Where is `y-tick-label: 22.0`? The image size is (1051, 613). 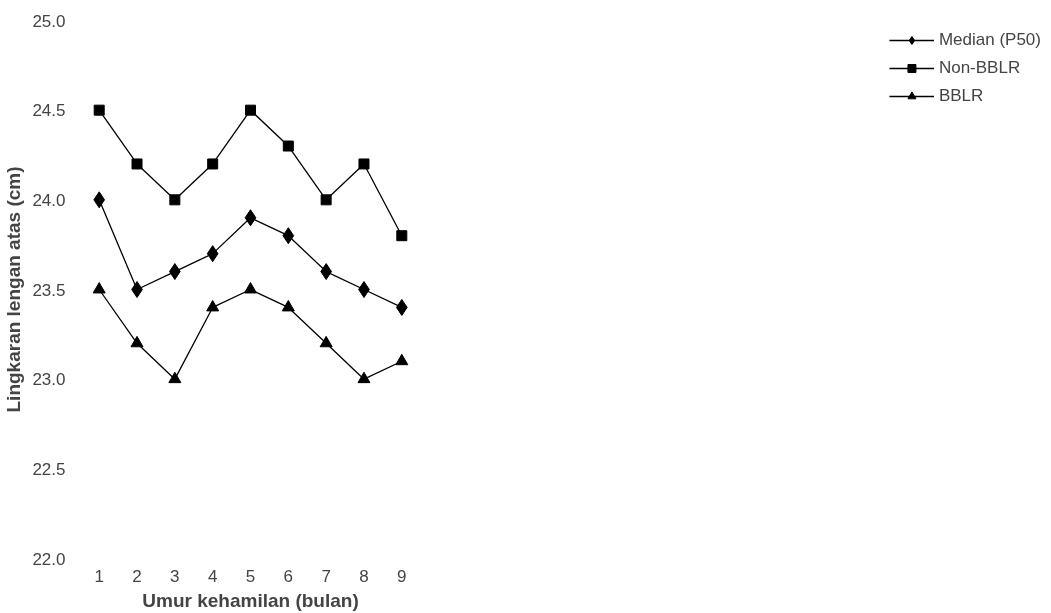 y-tick-label: 22.0 is located at coordinates (49, 559).